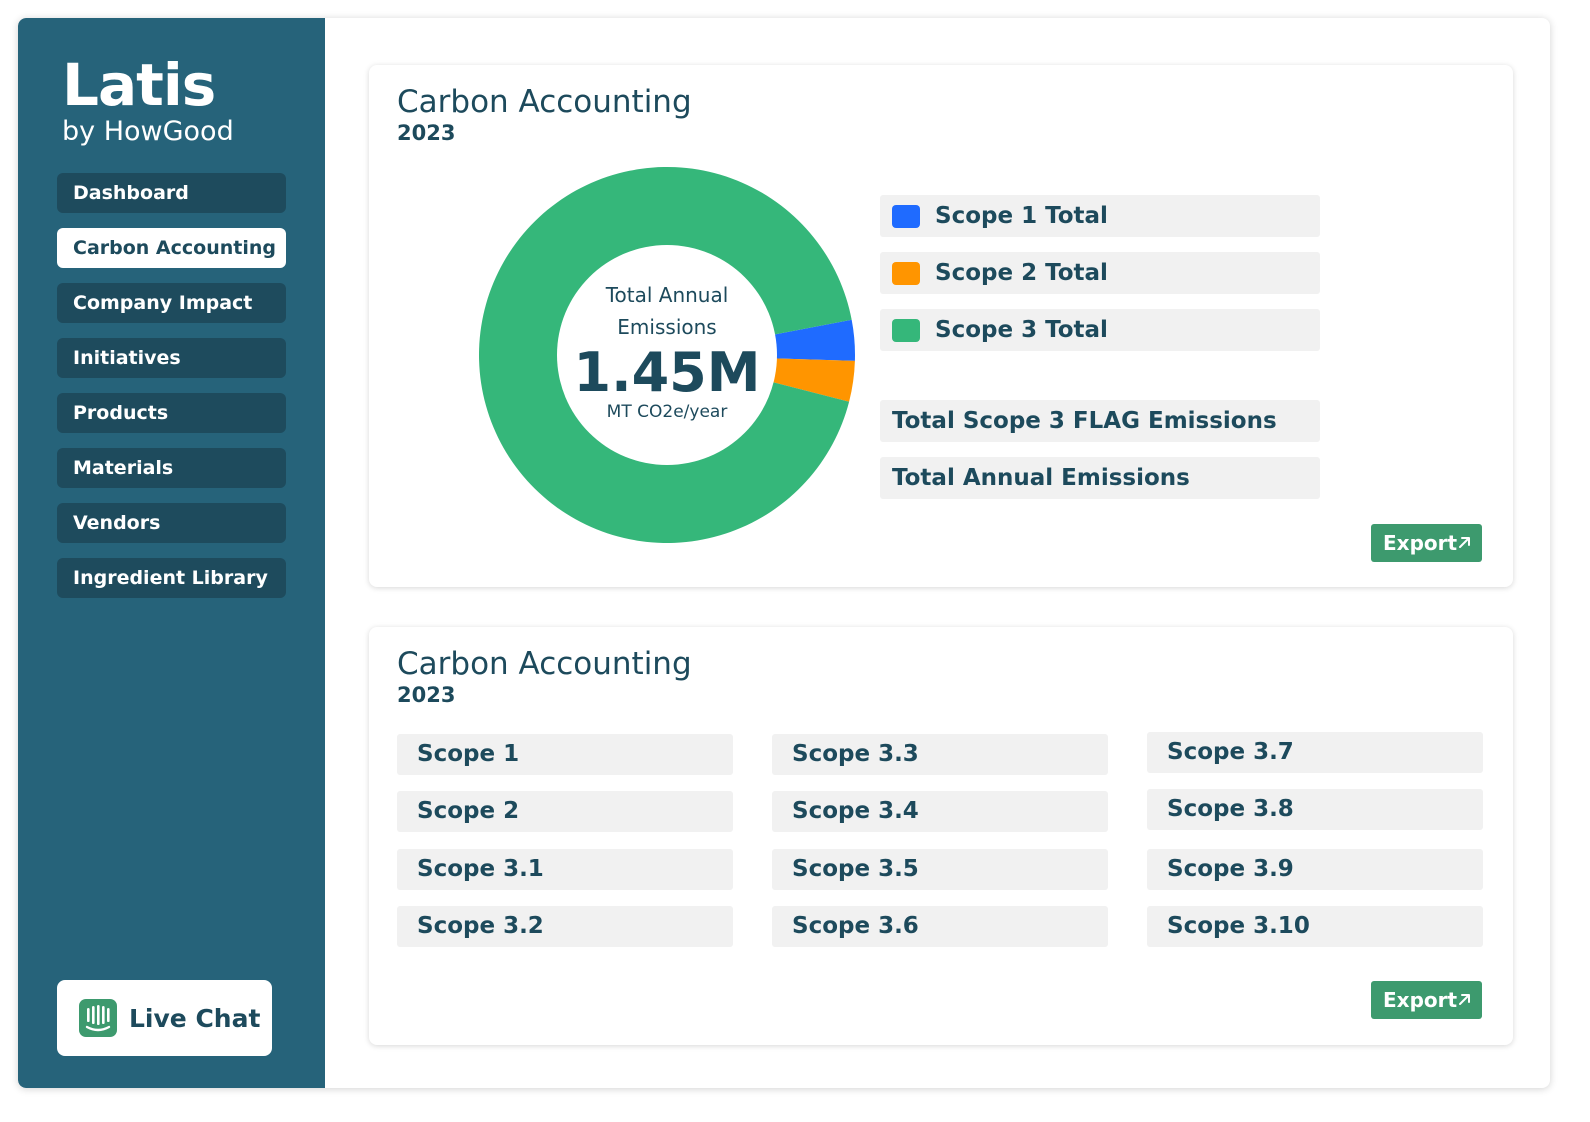  I want to click on scope-button-3-1: Scope 3.1, so click(565, 869).